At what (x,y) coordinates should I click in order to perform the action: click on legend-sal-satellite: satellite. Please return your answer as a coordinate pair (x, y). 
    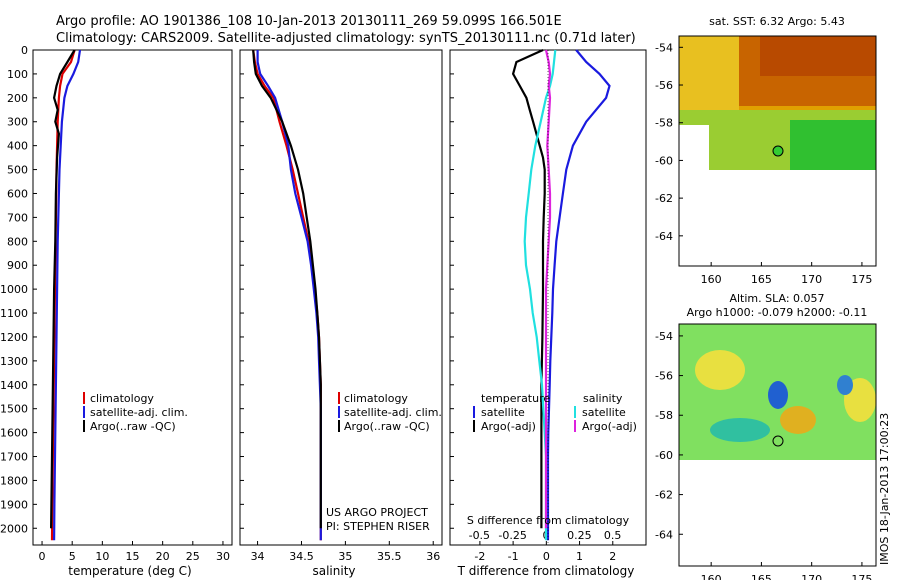
    Looking at the image, I should click on (604, 412).